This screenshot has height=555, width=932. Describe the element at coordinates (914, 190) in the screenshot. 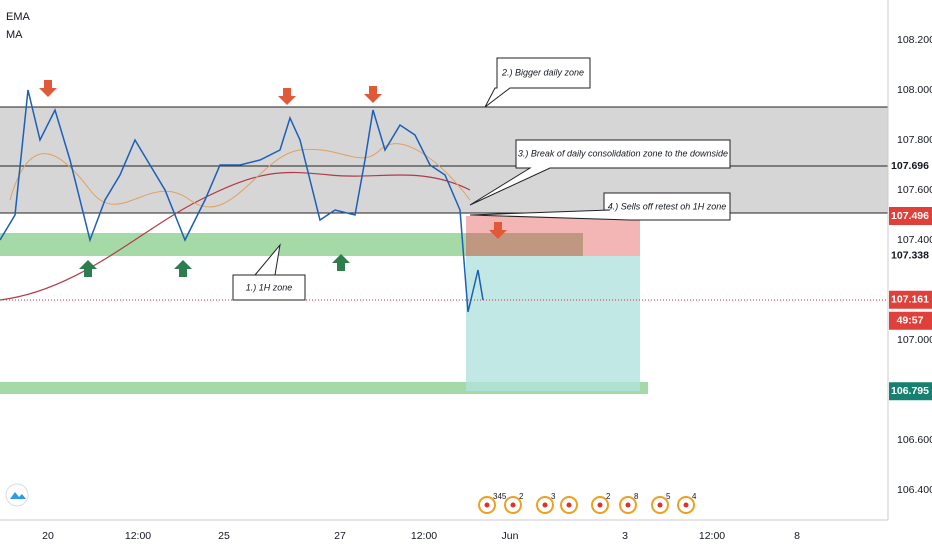

I see `price-label: 107.600` at that location.